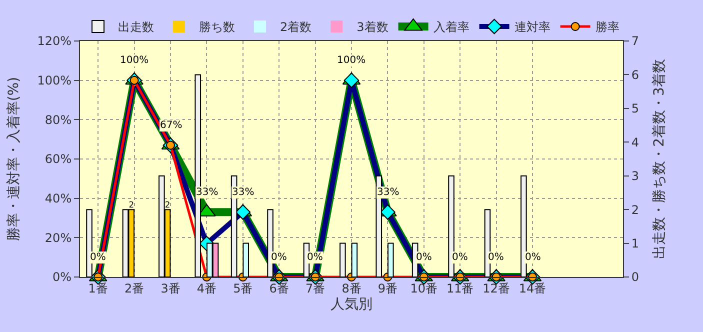 The height and width of the screenshot is (332, 703). What do you see at coordinates (496, 288) in the screenshot?
I see `x-tick-label: 12番` at bounding box center [496, 288].